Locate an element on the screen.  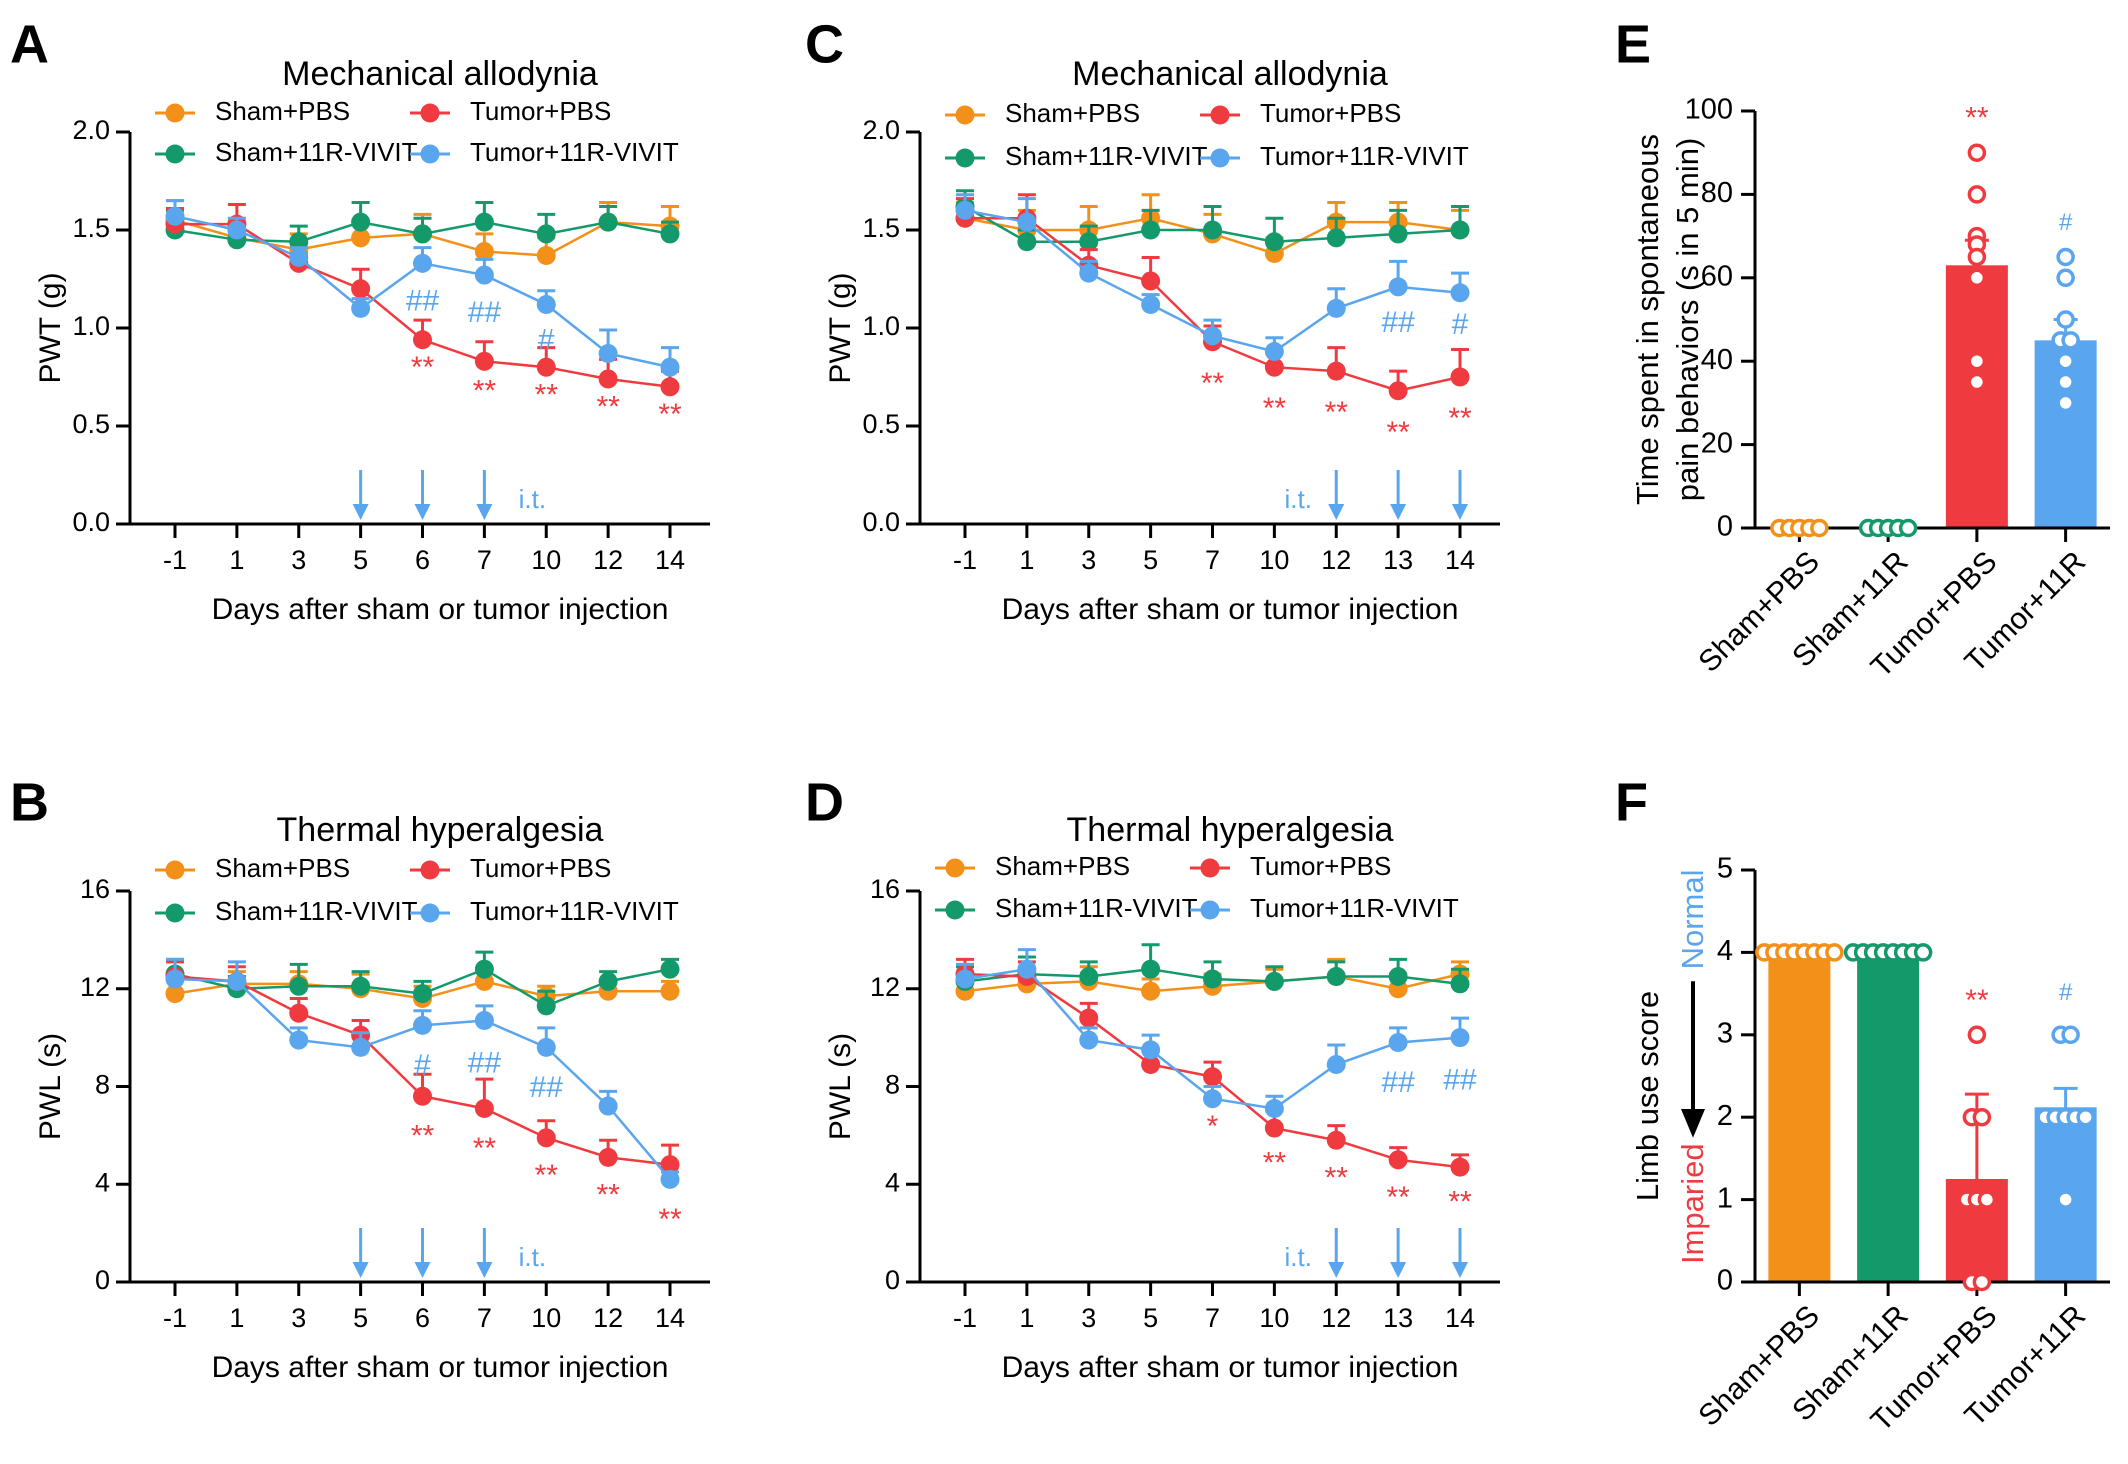
panel-a-legend-marker is located at coordinates (430, 154).